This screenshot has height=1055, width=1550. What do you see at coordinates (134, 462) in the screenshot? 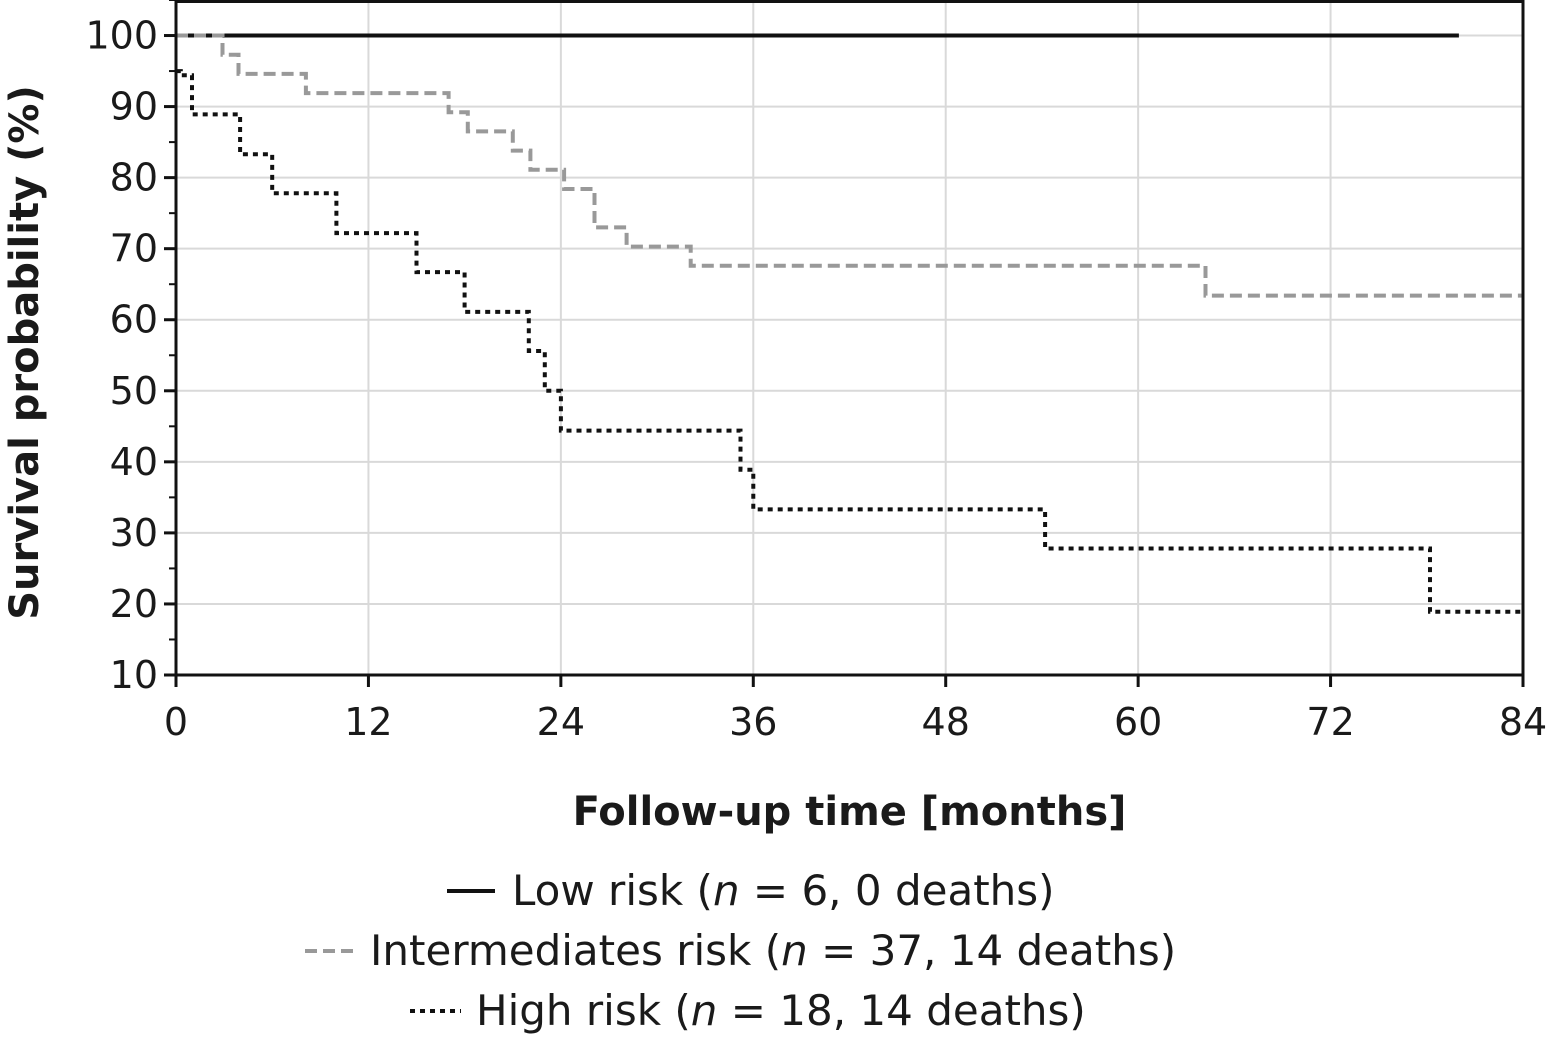
I see `y-tick-label: 40` at bounding box center [134, 462].